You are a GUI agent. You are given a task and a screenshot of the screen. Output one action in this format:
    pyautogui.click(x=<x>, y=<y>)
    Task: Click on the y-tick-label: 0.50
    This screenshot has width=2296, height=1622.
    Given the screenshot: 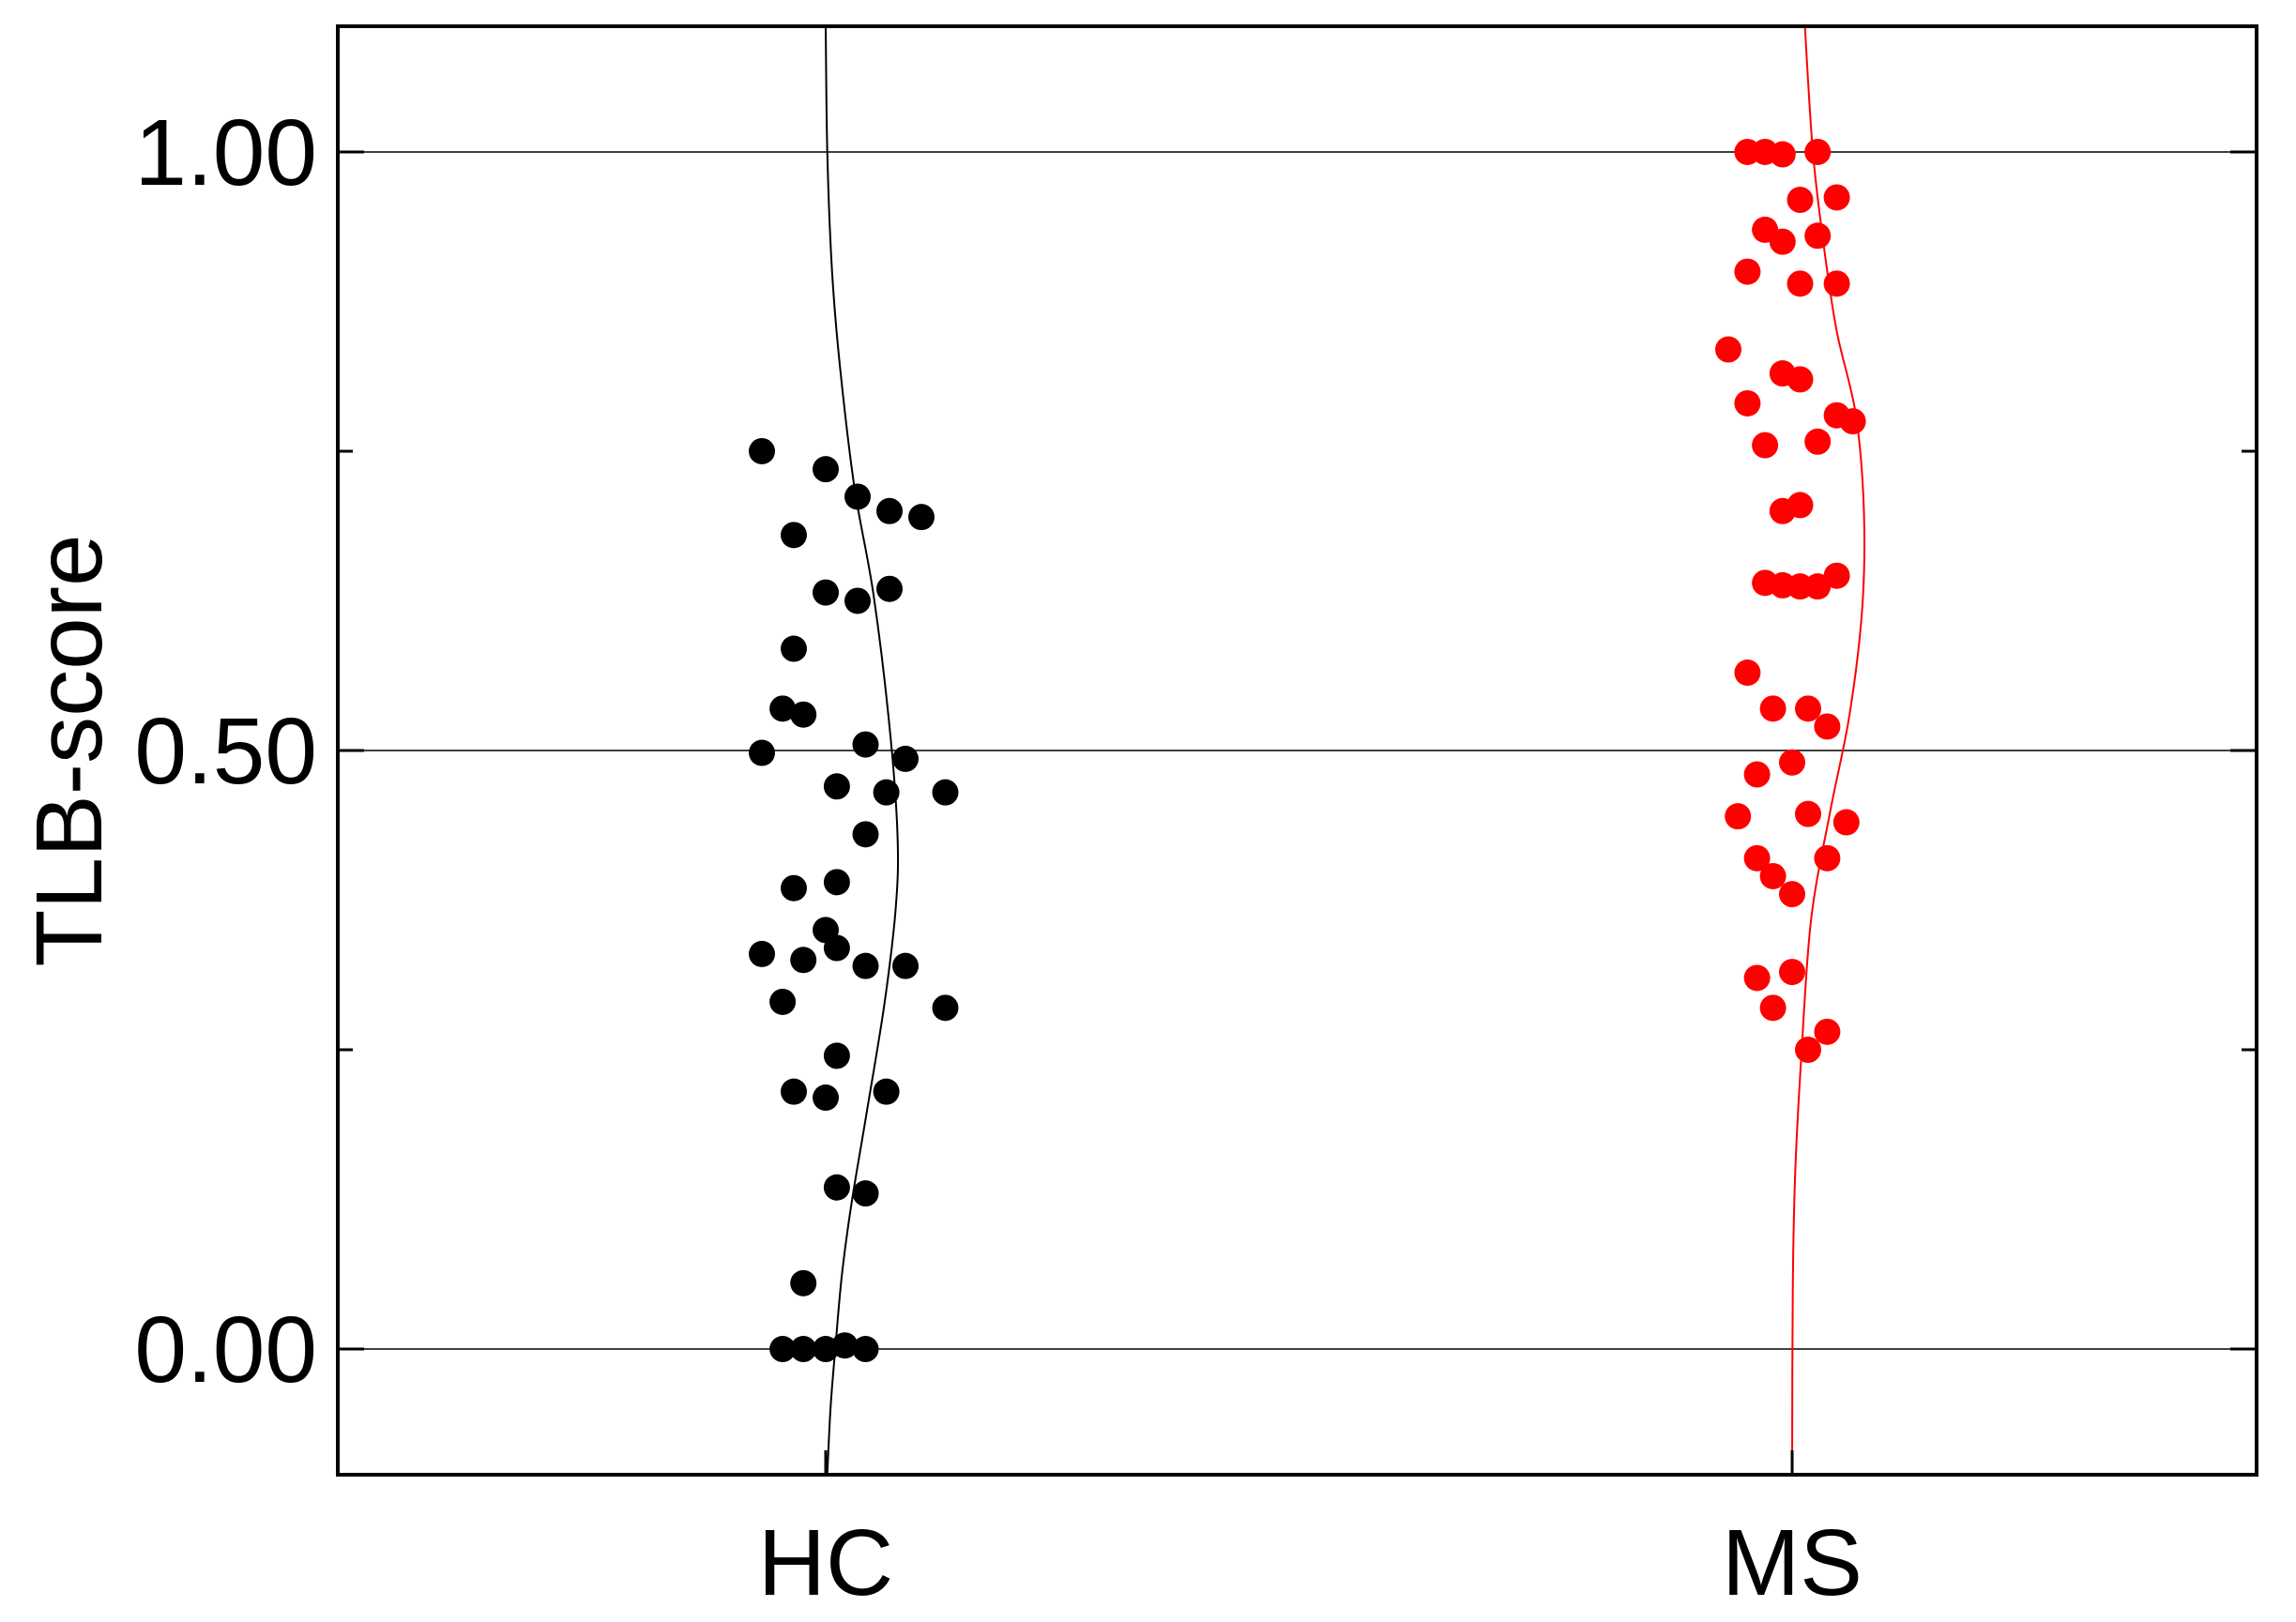 What is the action you would take?
    pyautogui.click(x=225, y=752)
    